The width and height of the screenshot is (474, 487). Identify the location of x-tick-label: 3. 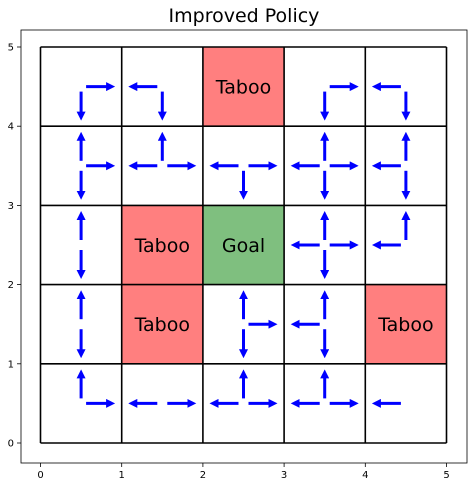
(284, 475).